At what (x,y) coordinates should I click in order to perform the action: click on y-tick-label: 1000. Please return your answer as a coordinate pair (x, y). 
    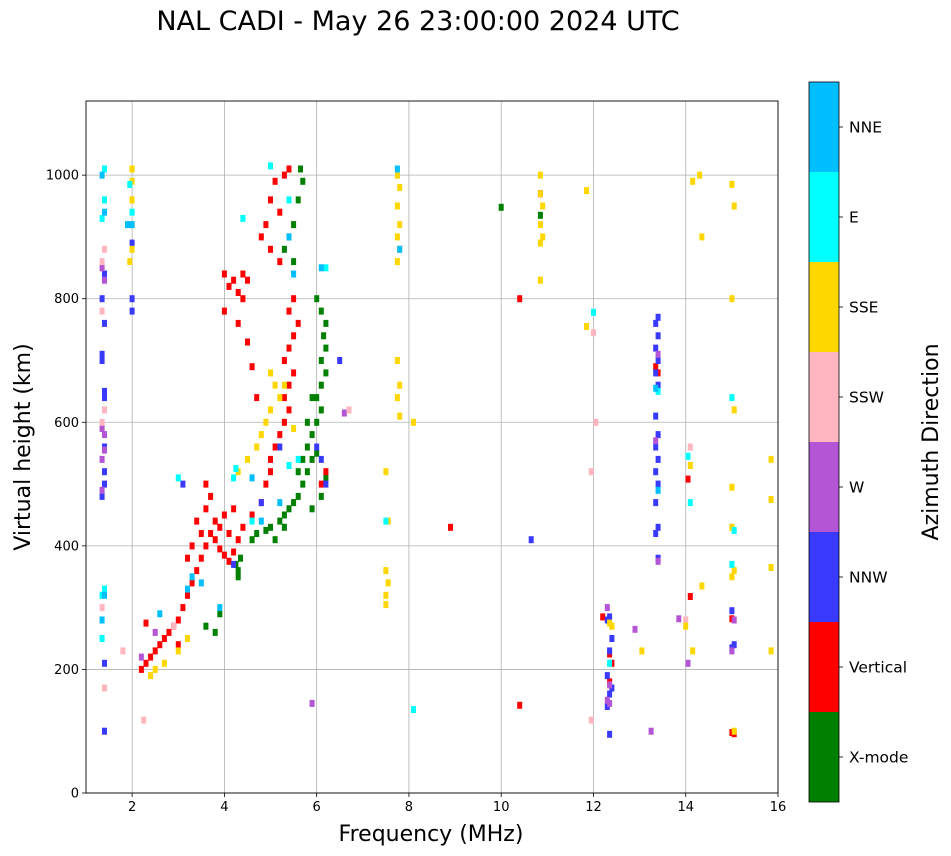
    Looking at the image, I should click on (62, 176).